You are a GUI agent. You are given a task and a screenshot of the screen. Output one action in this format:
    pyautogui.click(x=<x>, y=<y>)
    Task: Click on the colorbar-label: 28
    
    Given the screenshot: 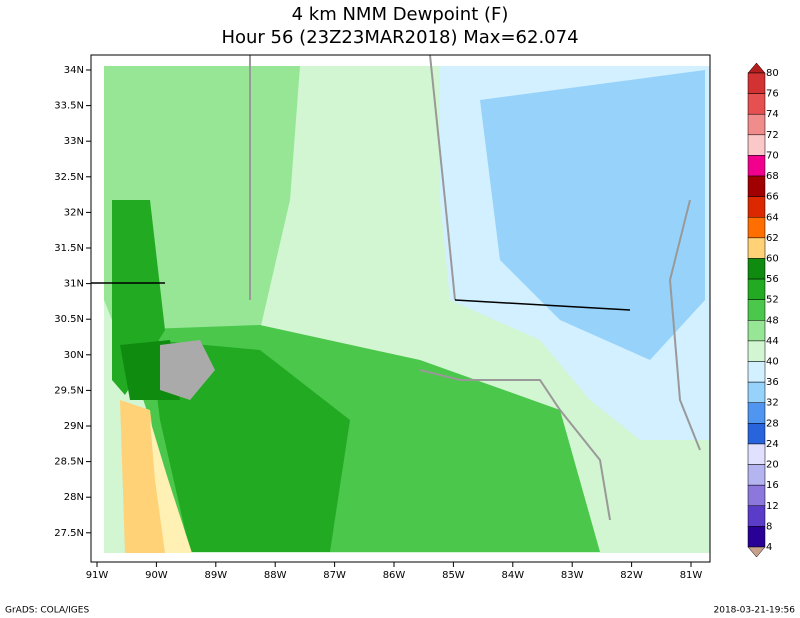 What is the action you would take?
    pyautogui.click(x=772, y=423)
    